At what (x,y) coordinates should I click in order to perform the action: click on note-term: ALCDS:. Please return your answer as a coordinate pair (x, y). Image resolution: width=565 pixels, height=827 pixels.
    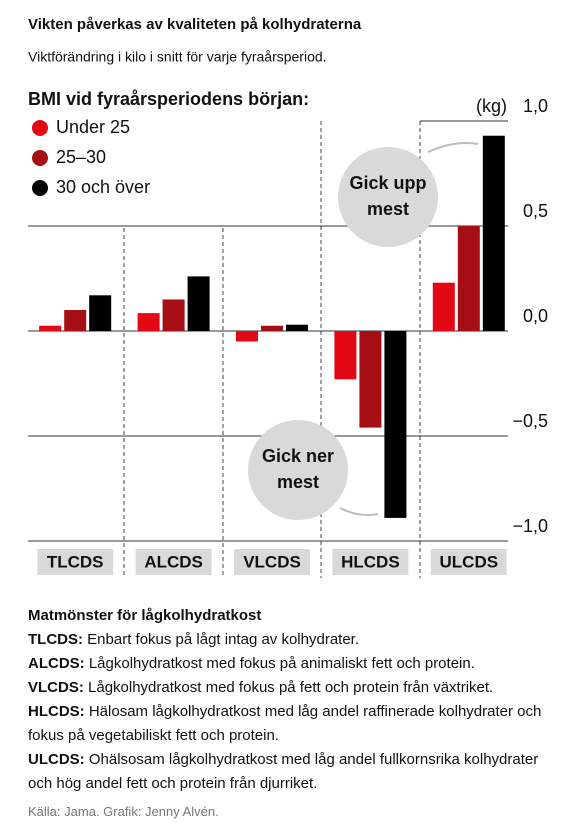
    Looking at the image, I should click on (56, 663).